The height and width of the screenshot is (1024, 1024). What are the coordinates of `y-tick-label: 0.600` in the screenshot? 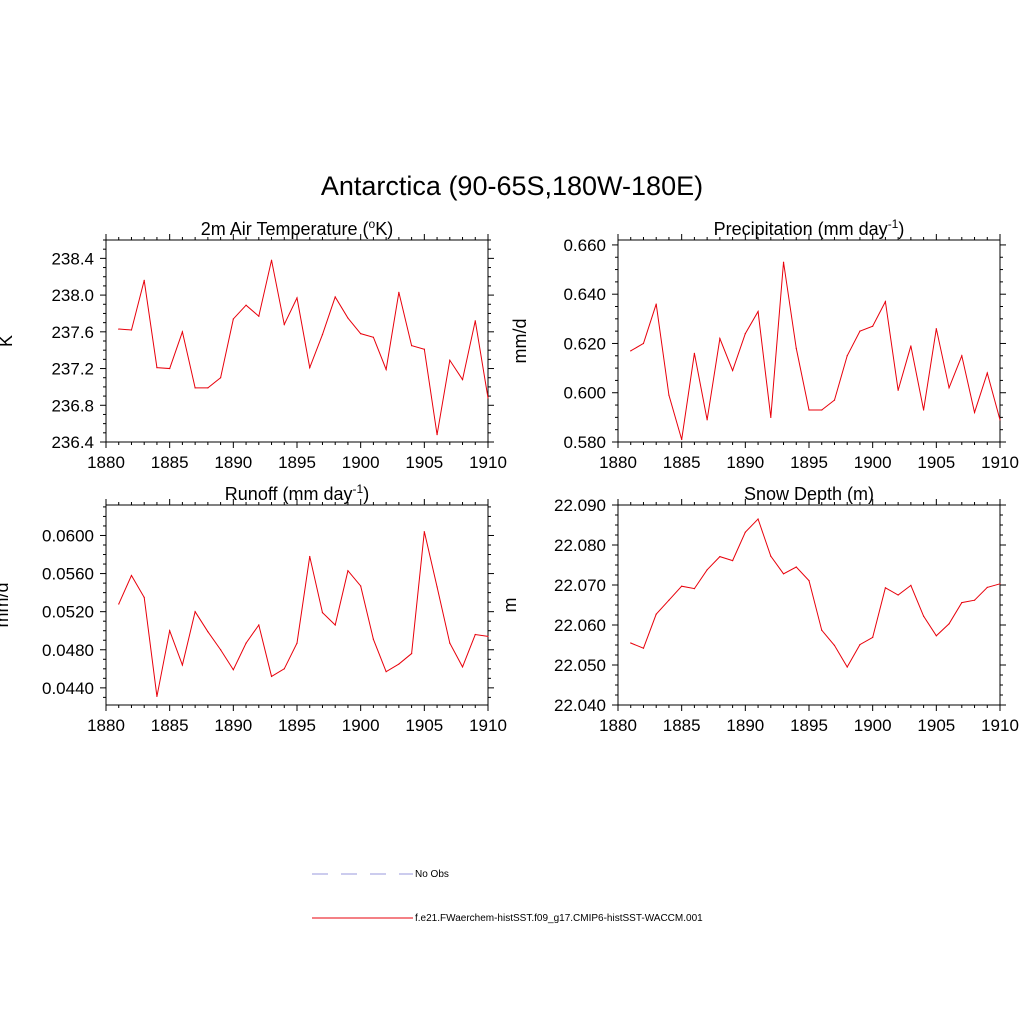 It's located at (584, 393).